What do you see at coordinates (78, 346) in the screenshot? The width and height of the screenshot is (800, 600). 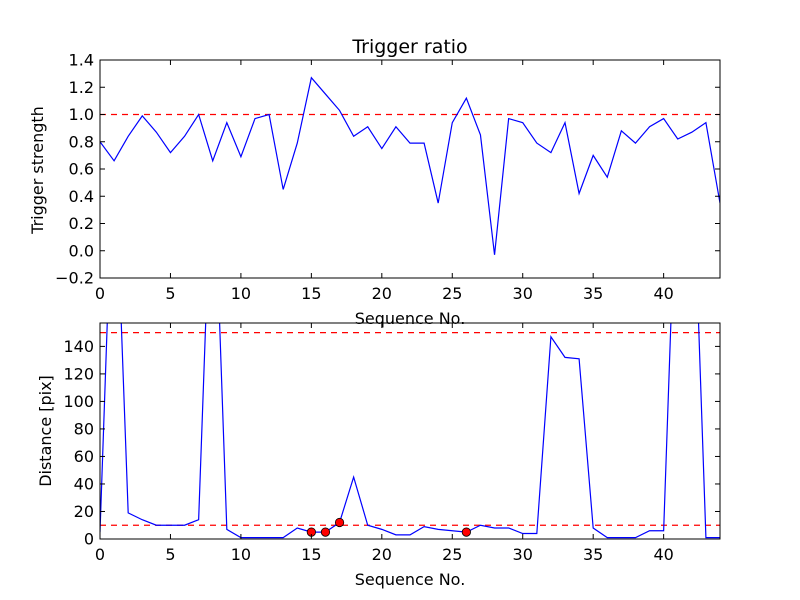 I see `y-tick-label: 140` at bounding box center [78, 346].